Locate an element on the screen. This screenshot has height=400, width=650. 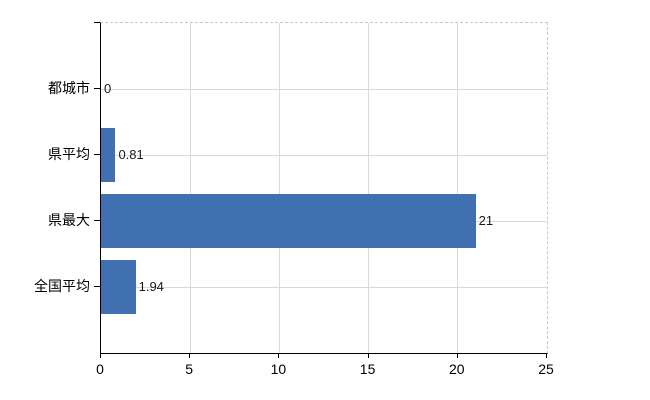
value-label: 0.81 is located at coordinates (131, 154).